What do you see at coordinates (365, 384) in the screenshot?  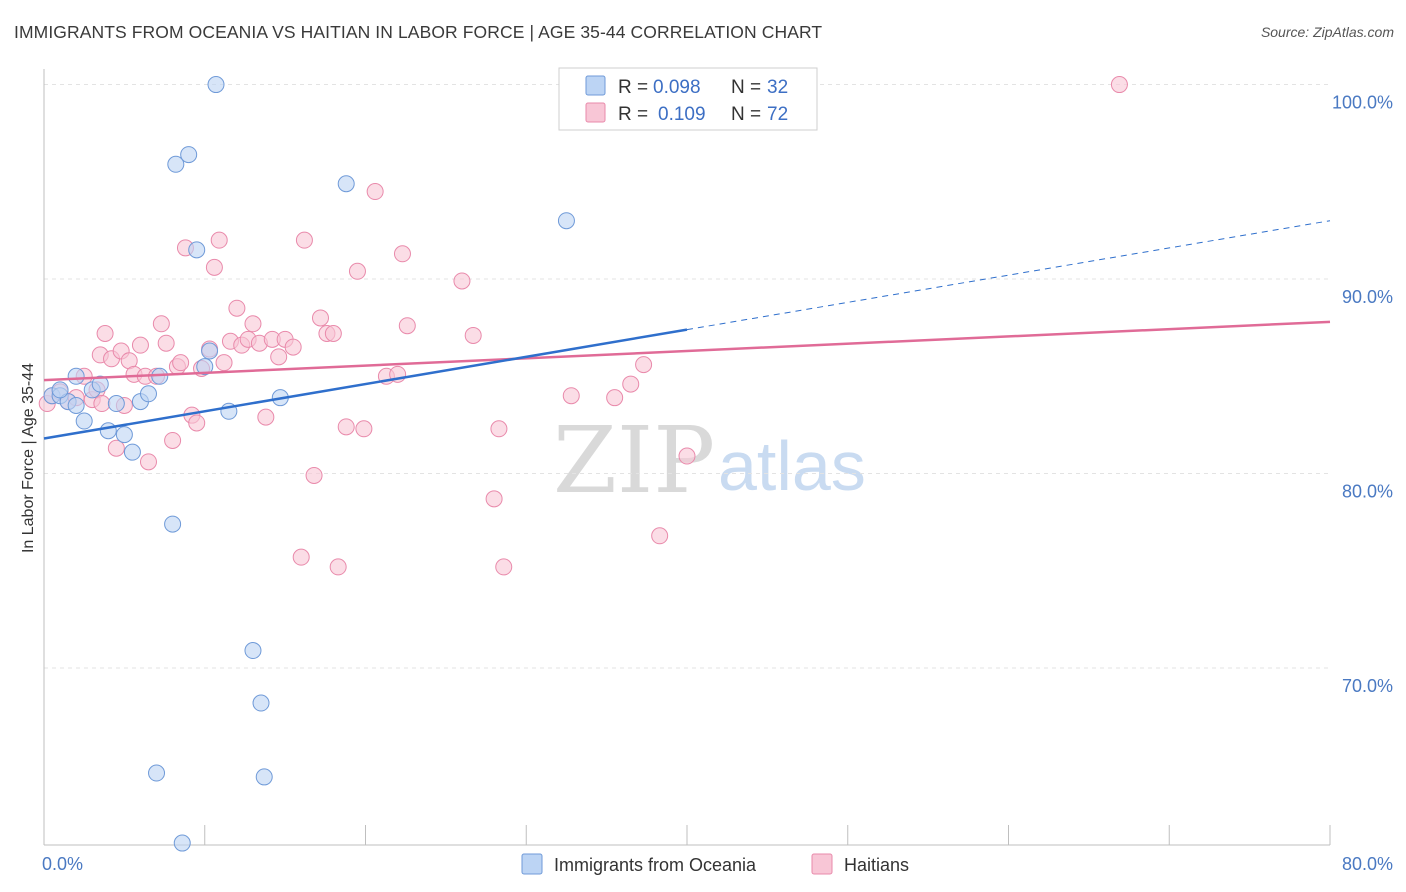 I see `oceania-trend-line` at bounding box center [365, 384].